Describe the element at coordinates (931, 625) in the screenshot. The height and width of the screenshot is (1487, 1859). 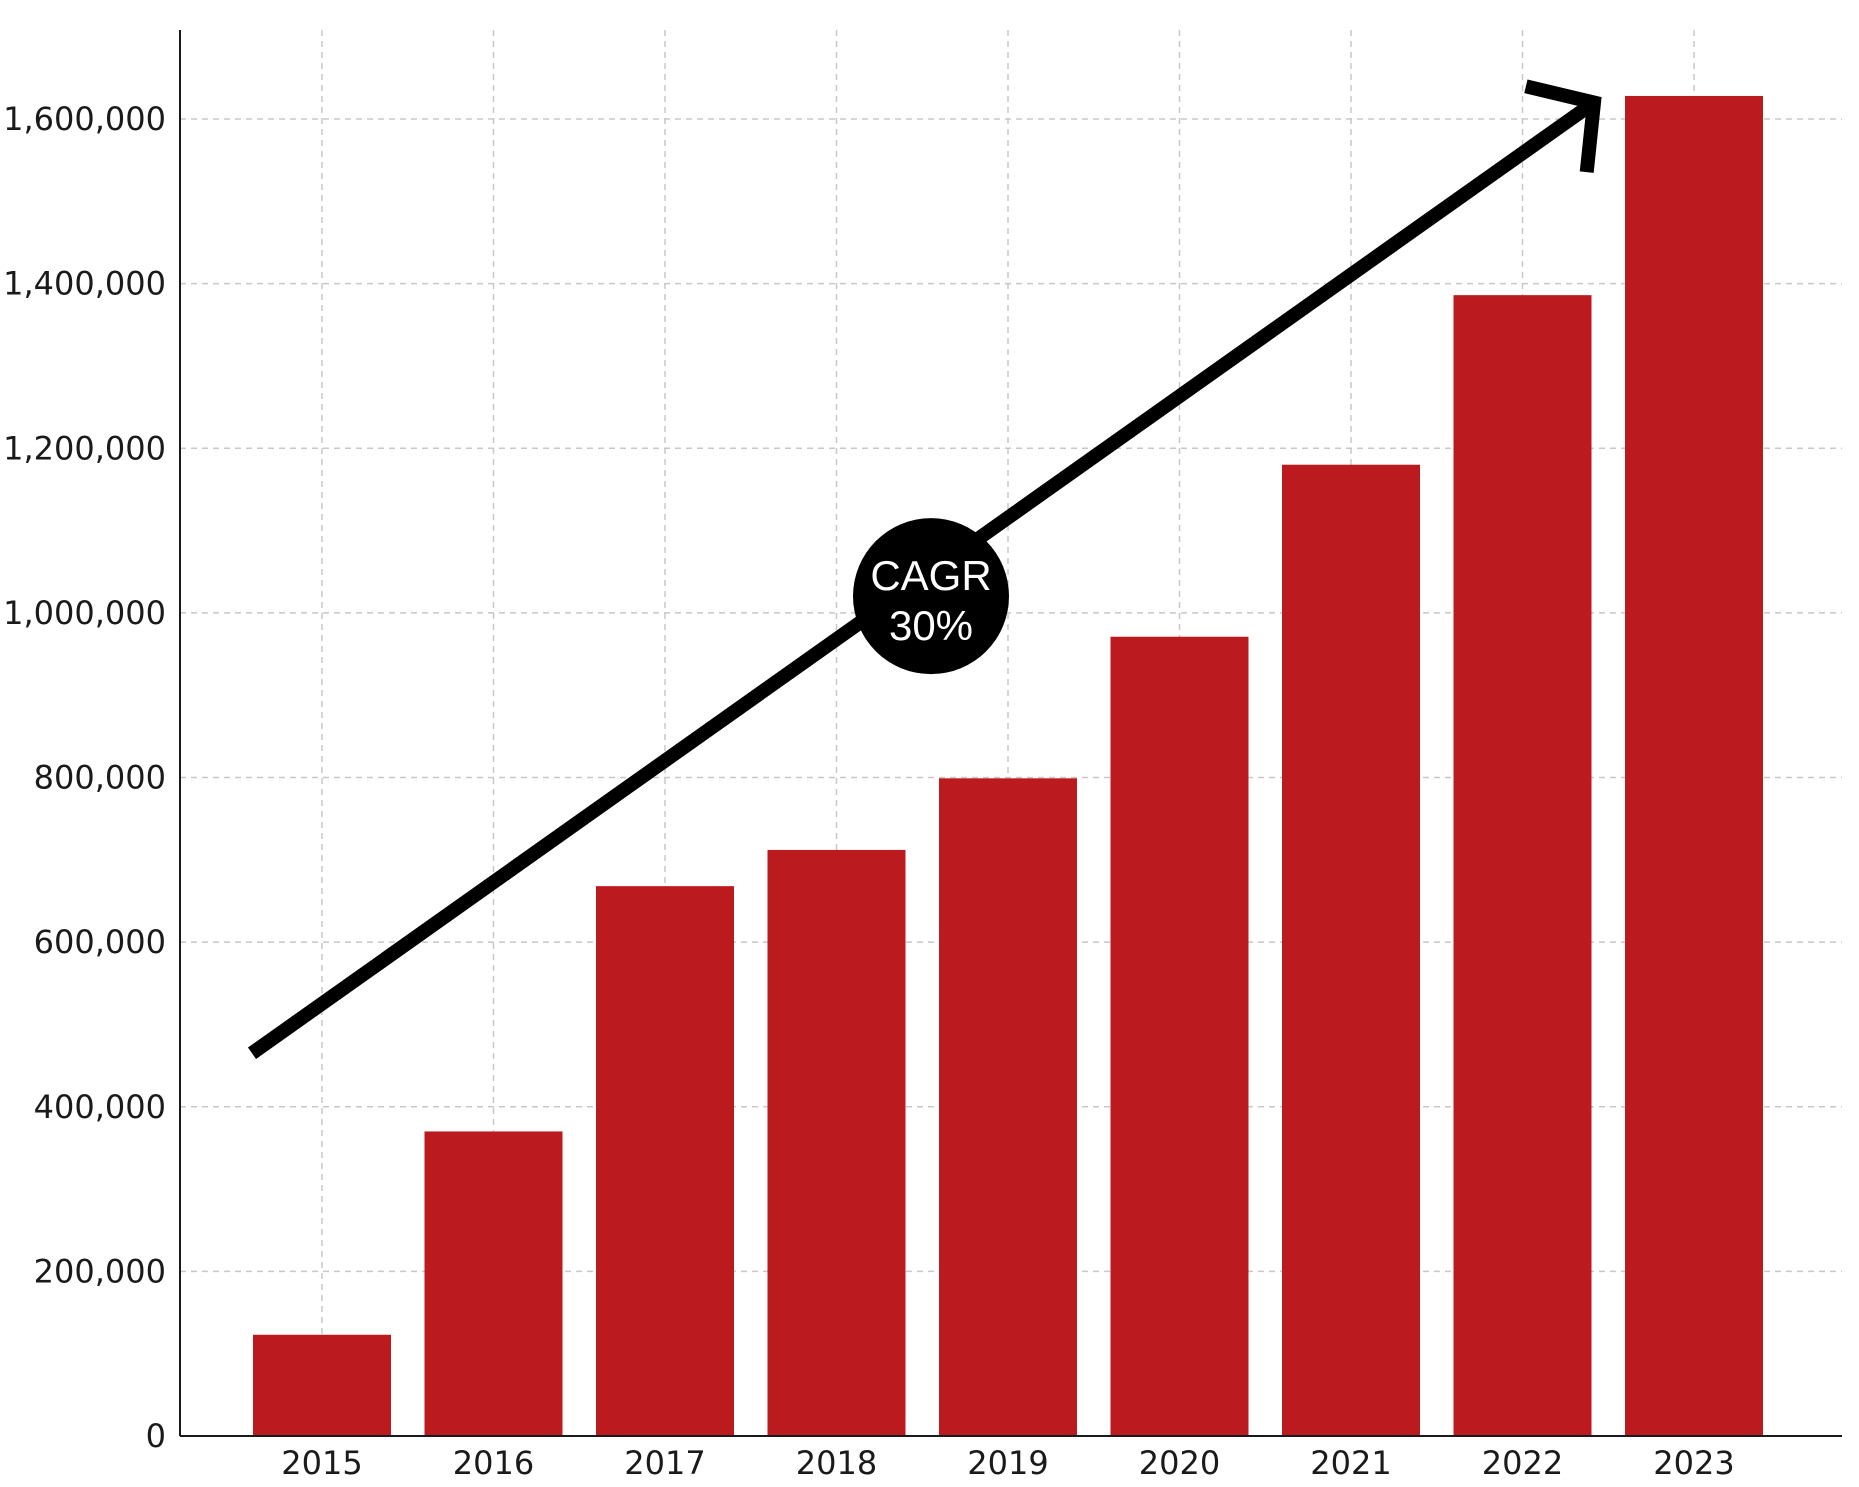
I see `cagr-value: 30%` at that location.